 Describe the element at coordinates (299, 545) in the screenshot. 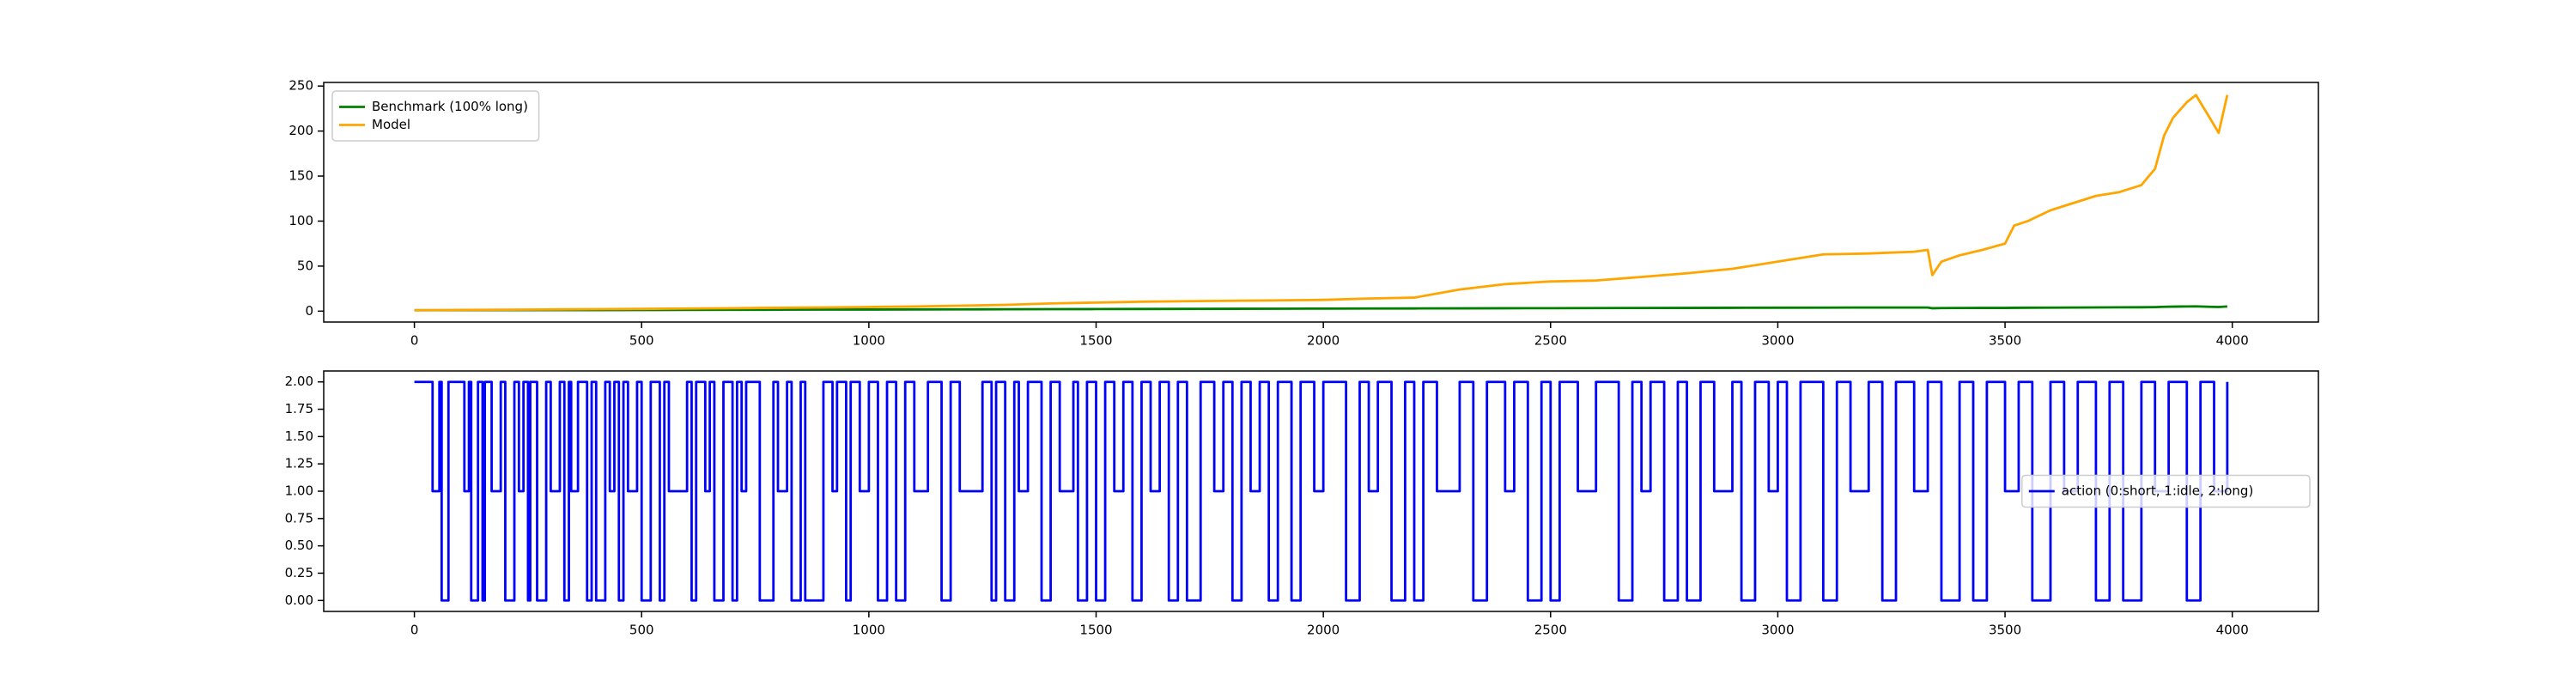

I see `y-tick-label: 0.50` at that location.